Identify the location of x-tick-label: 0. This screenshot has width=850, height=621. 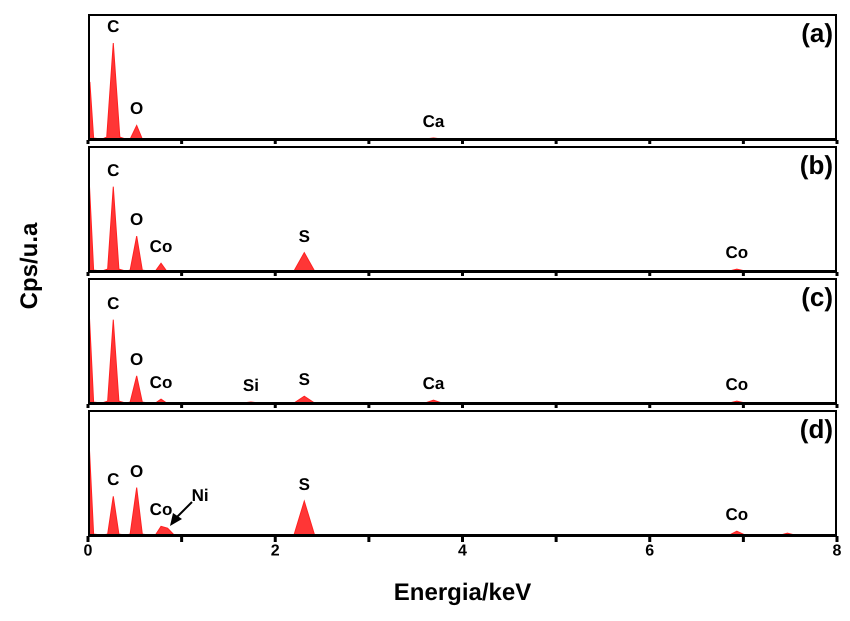
(88, 551).